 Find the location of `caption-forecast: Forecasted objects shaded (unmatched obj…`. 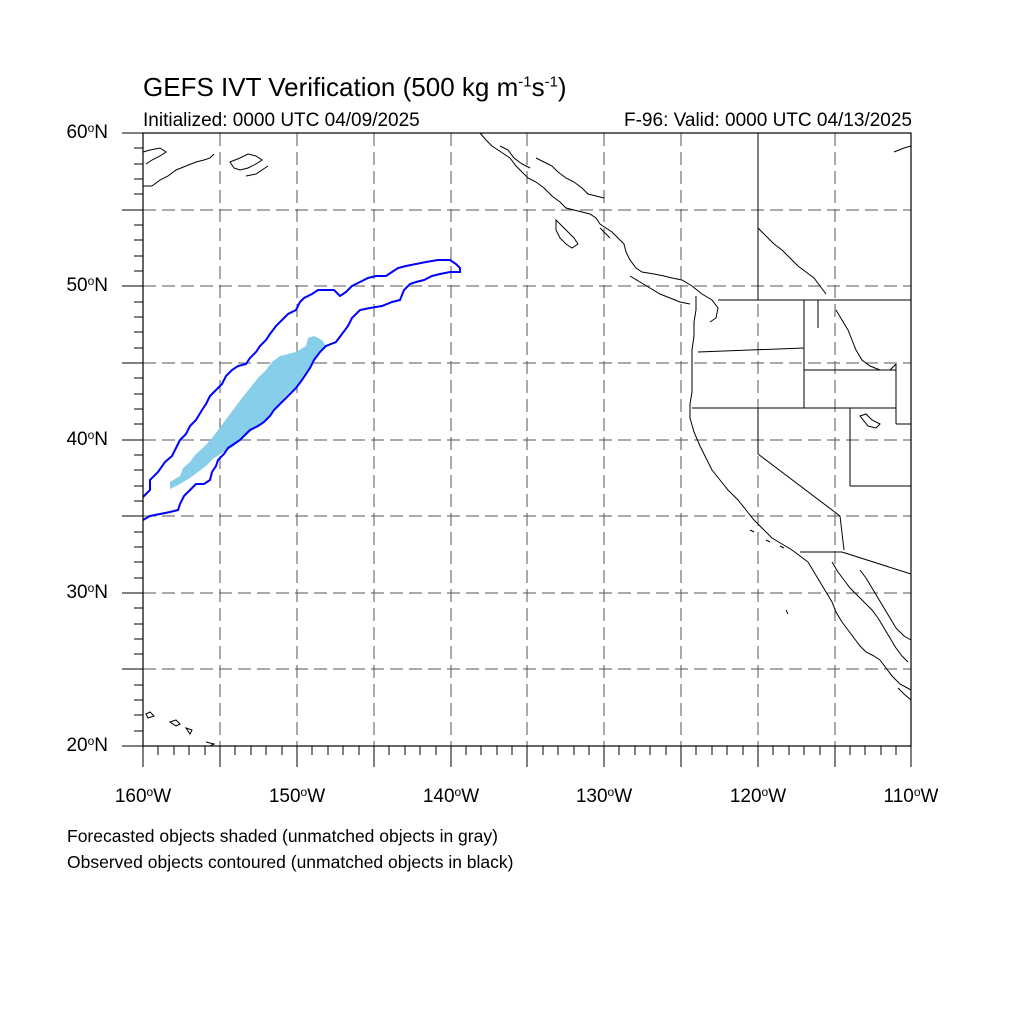

caption-forecast: Forecasted objects shaded (unmatched obj… is located at coordinates (282, 836).